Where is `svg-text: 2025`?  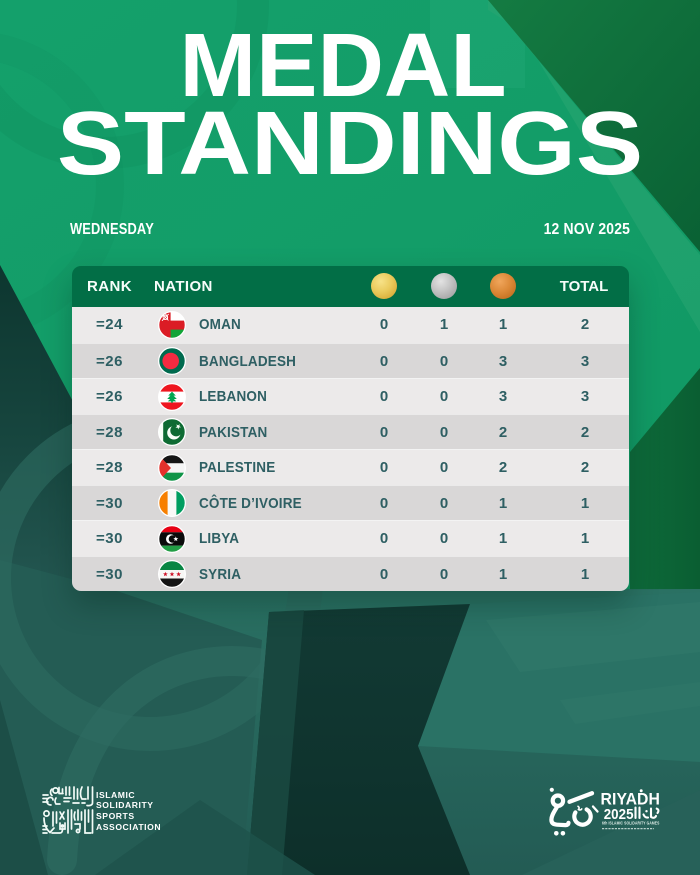 svg-text: 2025 is located at coordinates (619, 815).